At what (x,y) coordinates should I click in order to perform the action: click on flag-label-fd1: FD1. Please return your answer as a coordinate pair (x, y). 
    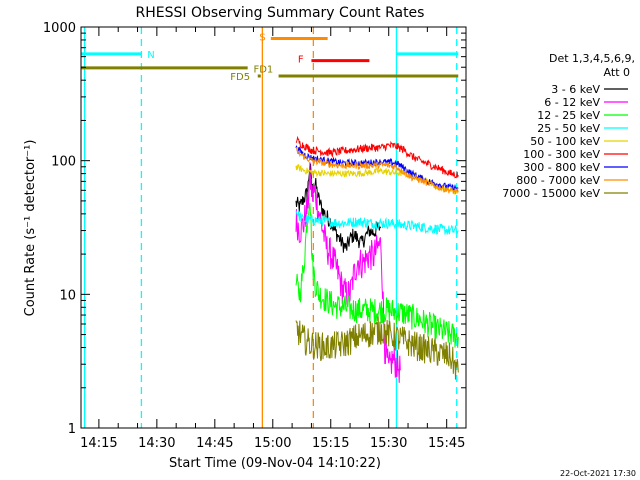
    Looking at the image, I should click on (263, 69).